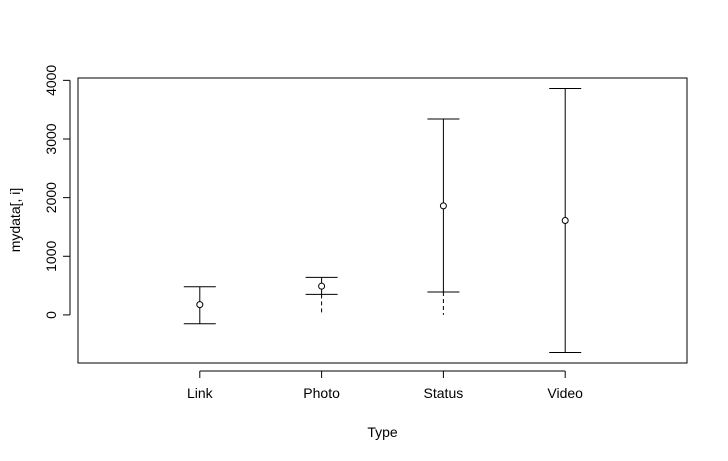 This screenshot has height=461, width=728. What do you see at coordinates (200, 393) in the screenshot?
I see `x-tick-label: Link` at bounding box center [200, 393].